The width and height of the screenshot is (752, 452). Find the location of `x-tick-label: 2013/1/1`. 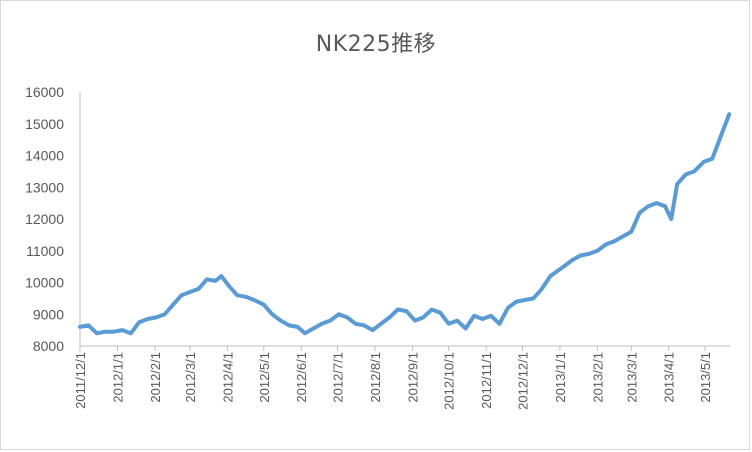

x-tick-label: 2013/1/1 is located at coordinates (560, 377).